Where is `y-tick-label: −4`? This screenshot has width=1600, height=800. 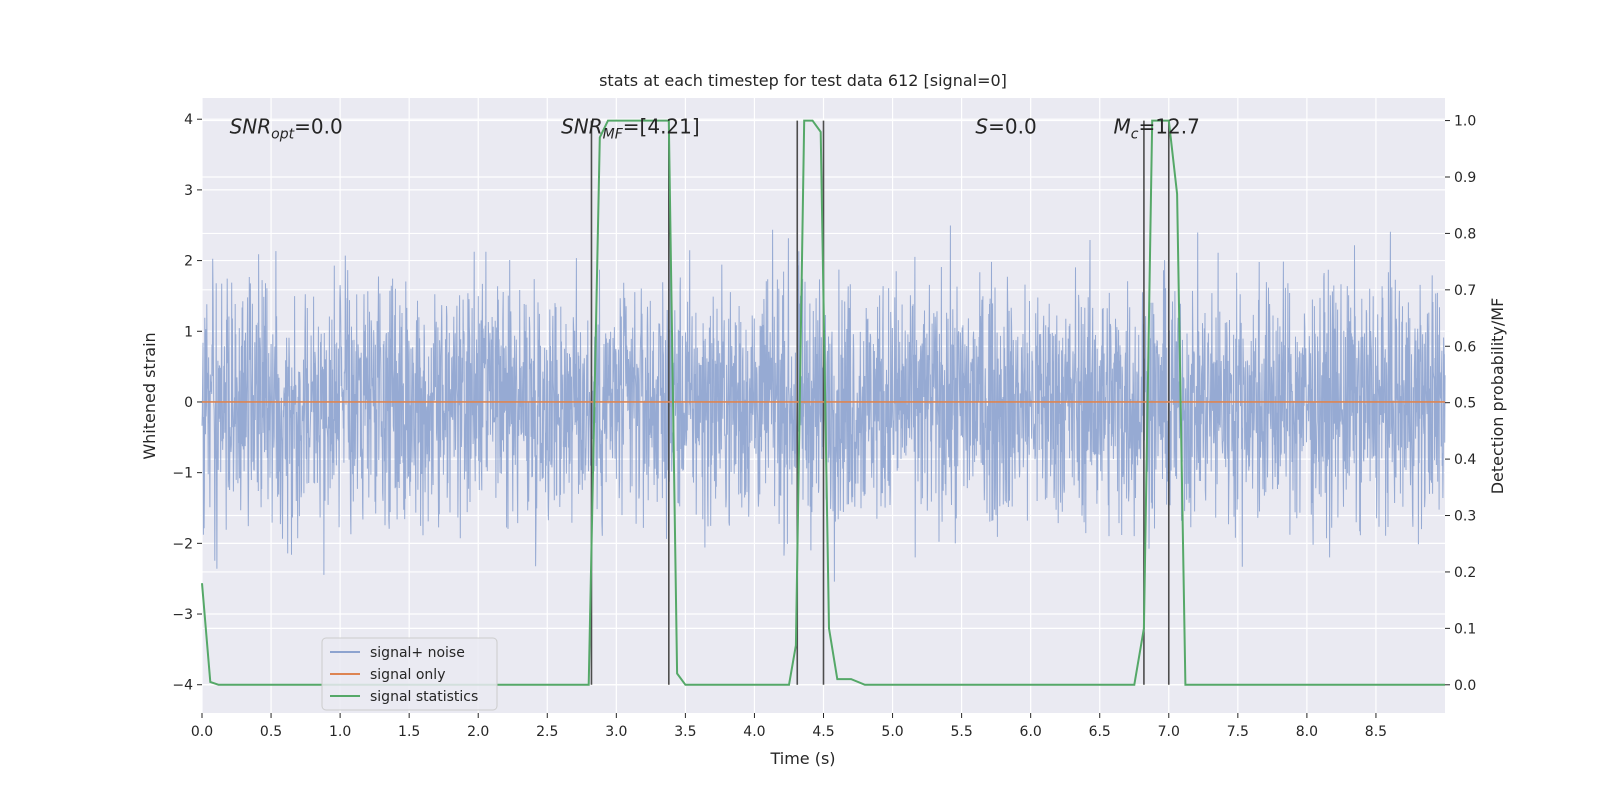
y-tick-label: −4 is located at coordinates (182, 686).